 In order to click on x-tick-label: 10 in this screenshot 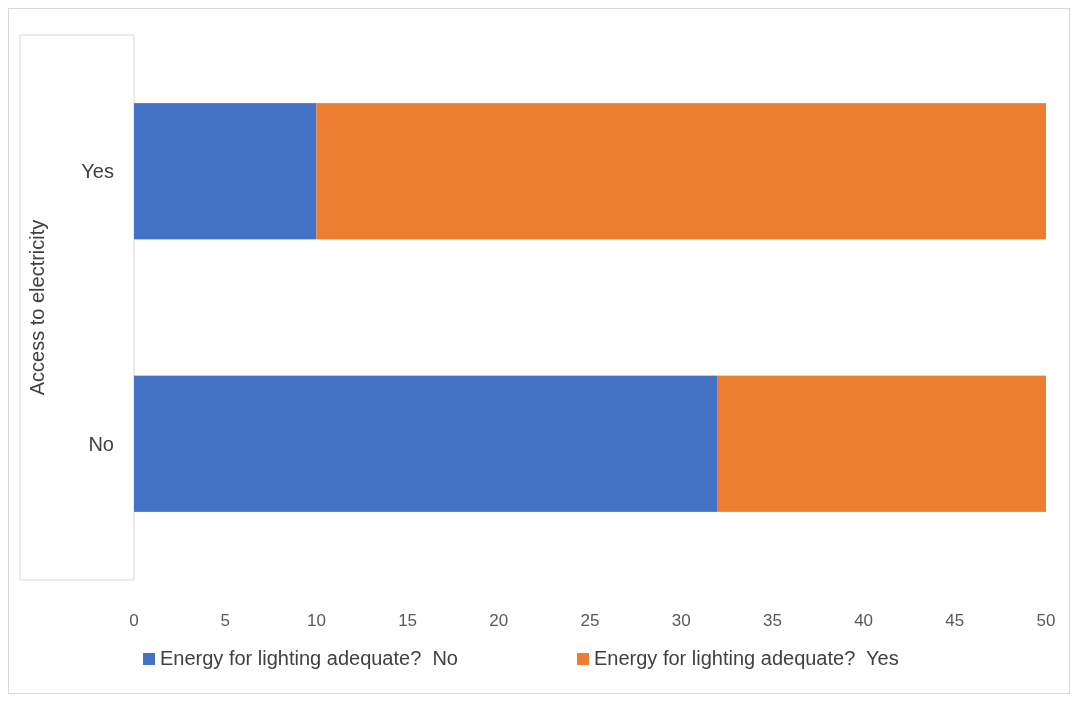, I will do `click(316, 620)`.